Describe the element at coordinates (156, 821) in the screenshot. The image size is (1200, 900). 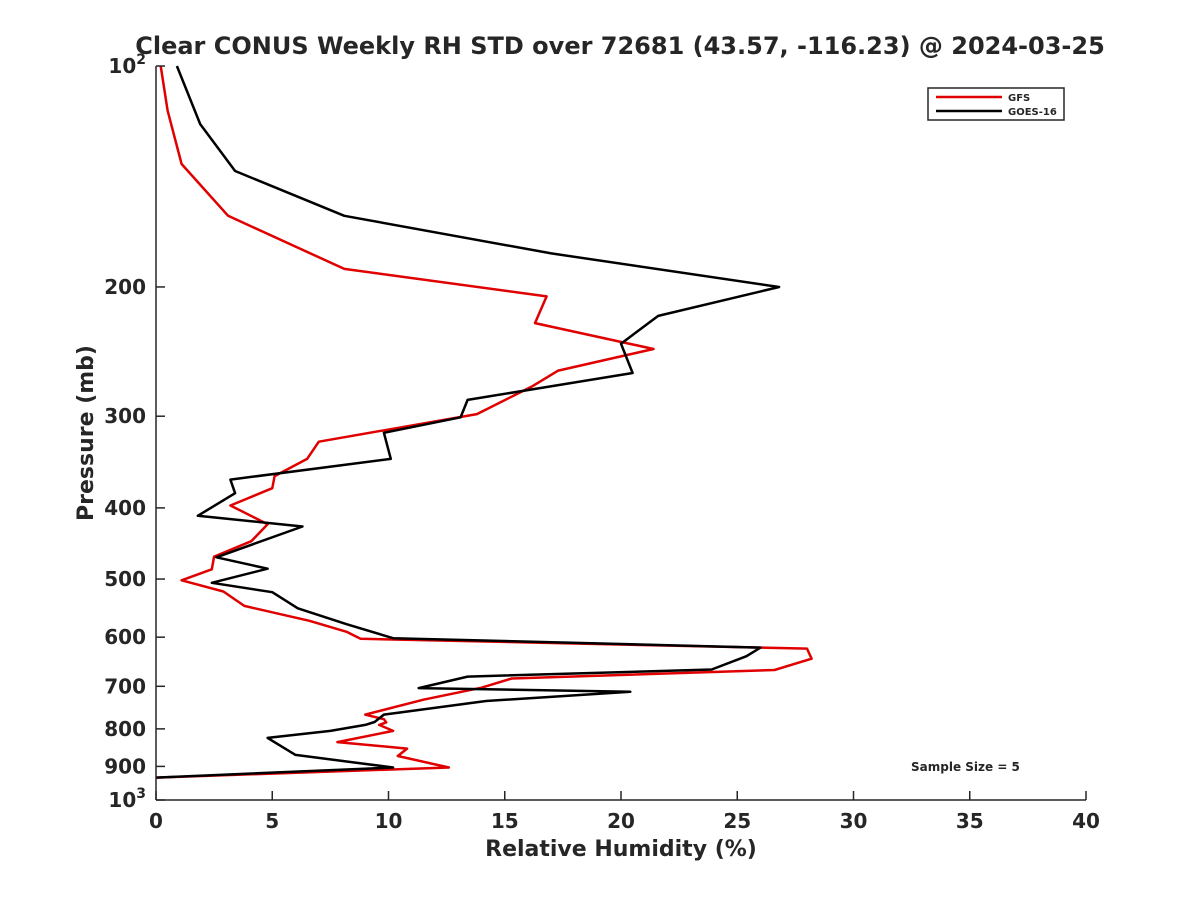
I see `x-tick-label: 0` at that location.